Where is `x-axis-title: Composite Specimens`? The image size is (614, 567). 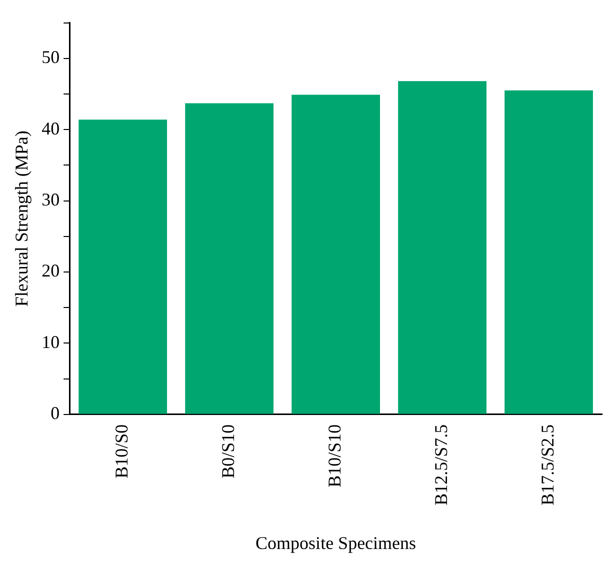 x-axis-title: Composite Specimens is located at coordinates (336, 542).